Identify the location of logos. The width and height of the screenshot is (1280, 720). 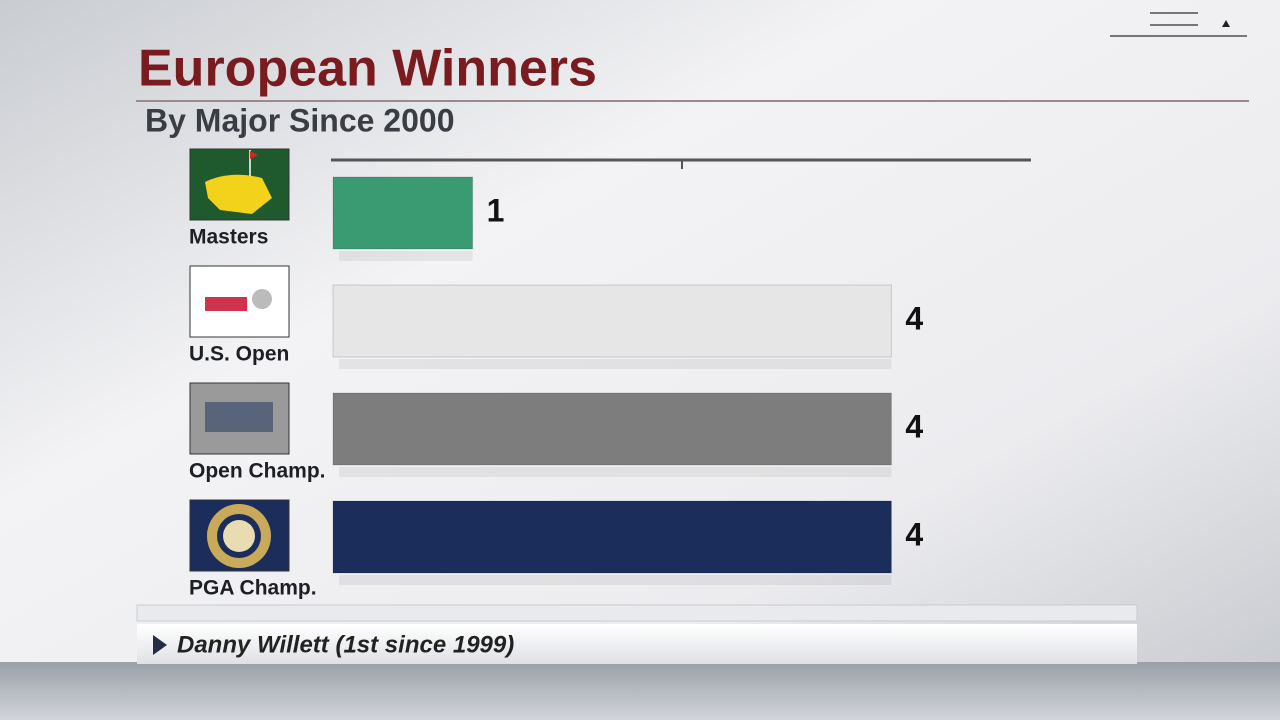
(239, 360).